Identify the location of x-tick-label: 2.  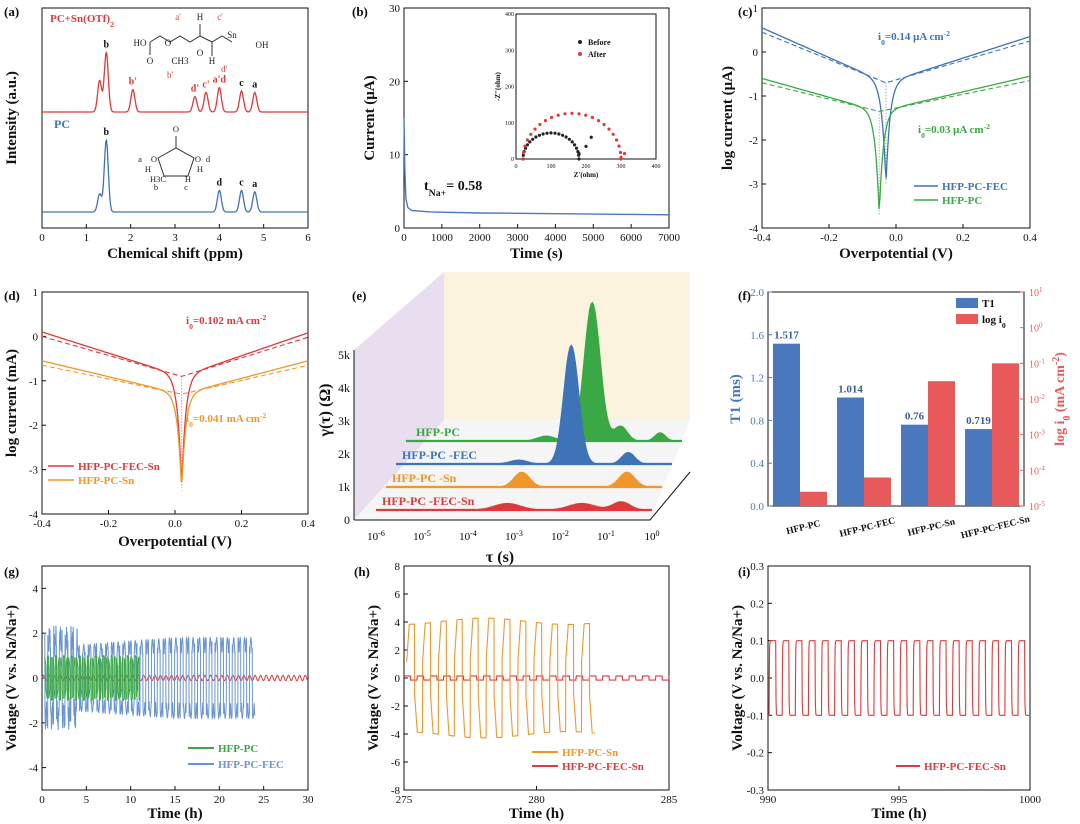
(131, 238).